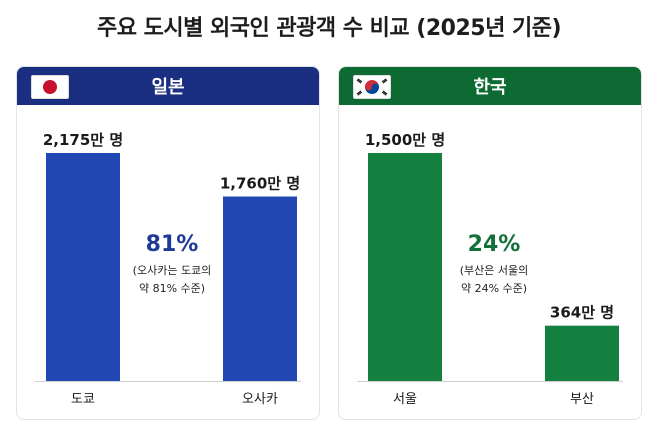 The width and height of the screenshot is (658, 439). What do you see at coordinates (582, 313) in the screenshot?
I see `korea-value-label-1: 364만 명` at bounding box center [582, 313].